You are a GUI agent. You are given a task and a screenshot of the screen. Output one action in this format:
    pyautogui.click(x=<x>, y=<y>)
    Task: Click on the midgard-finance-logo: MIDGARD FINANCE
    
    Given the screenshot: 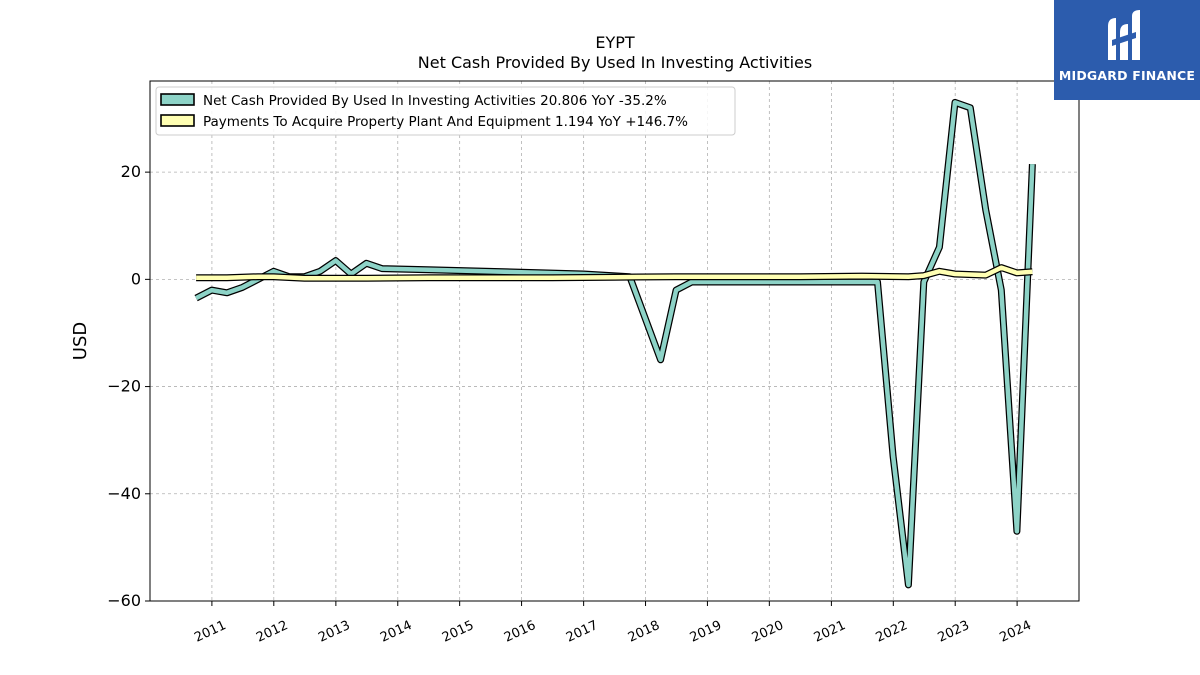 What is the action you would take?
    pyautogui.click(x=1127, y=50)
    